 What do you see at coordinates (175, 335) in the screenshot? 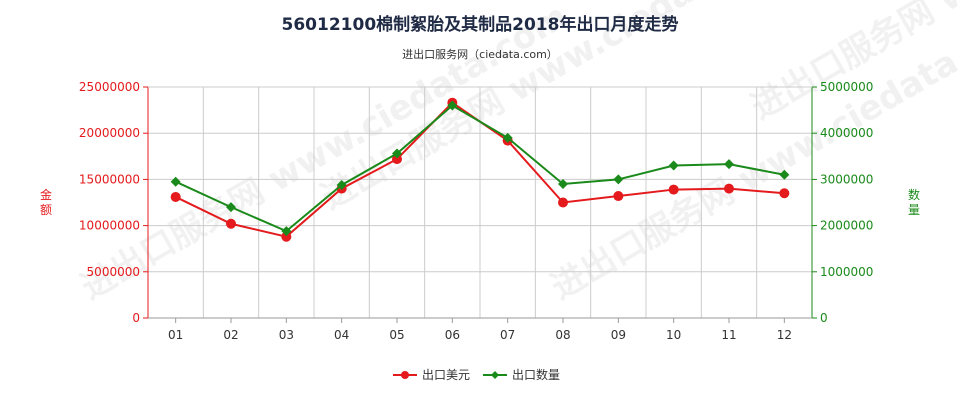
I see `x-tick-label: 01` at bounding box center [175, 335].